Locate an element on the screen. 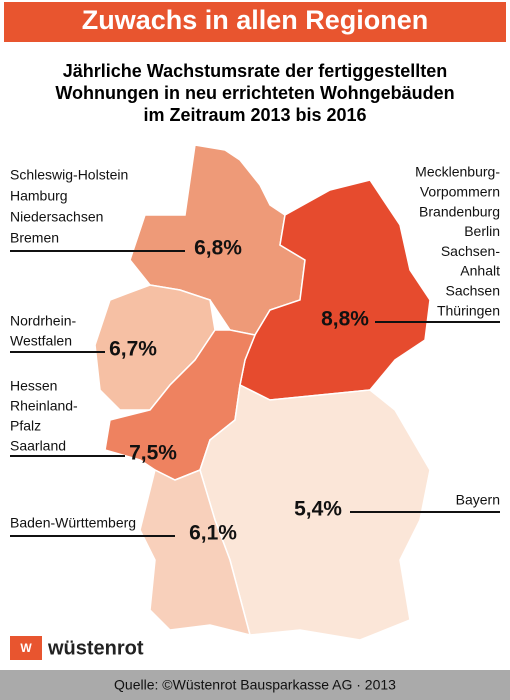  logo-mark is located at coordinates (26, 648).